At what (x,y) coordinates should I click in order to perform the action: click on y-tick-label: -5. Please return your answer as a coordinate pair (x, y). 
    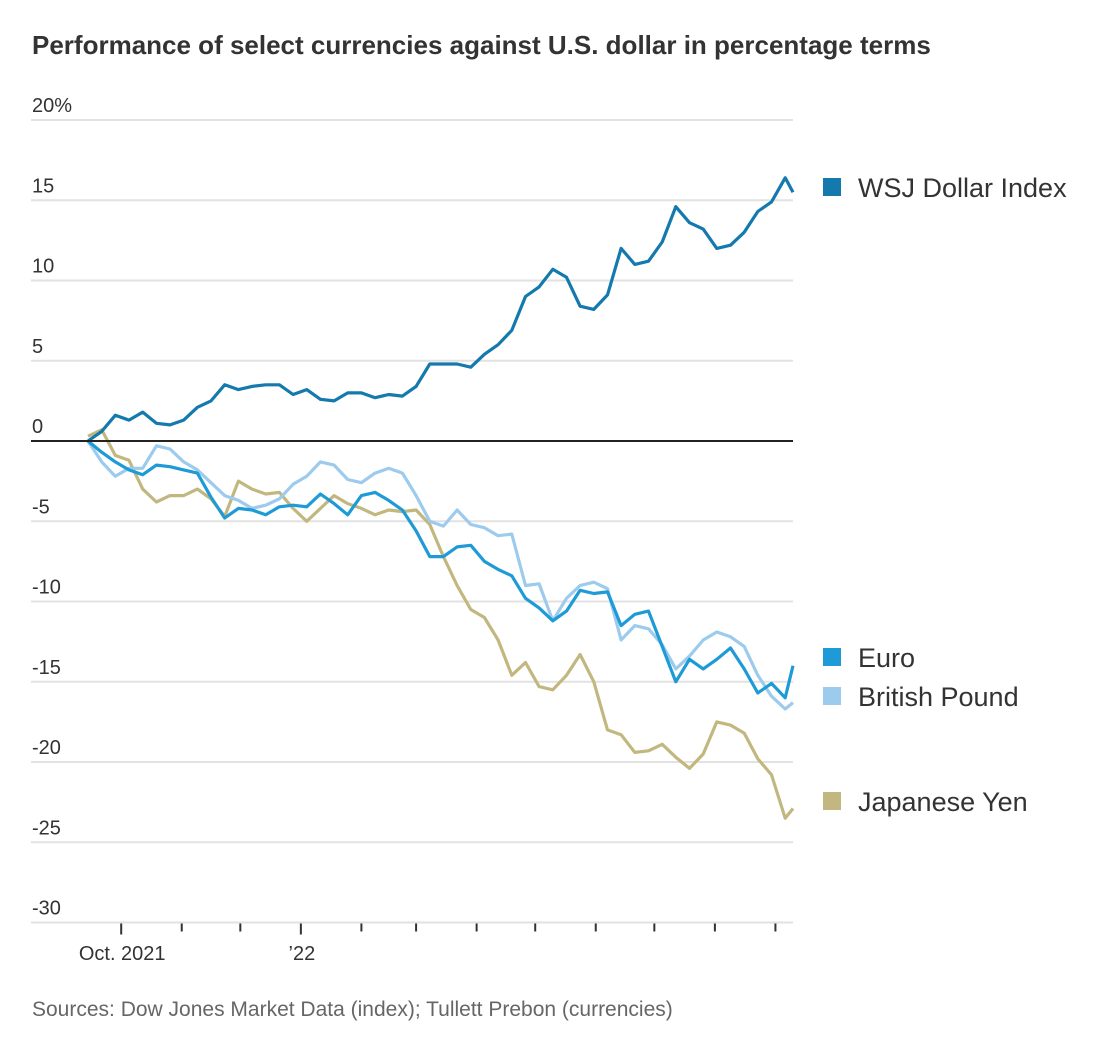
    Looking at the image, I should click on (41, 507).